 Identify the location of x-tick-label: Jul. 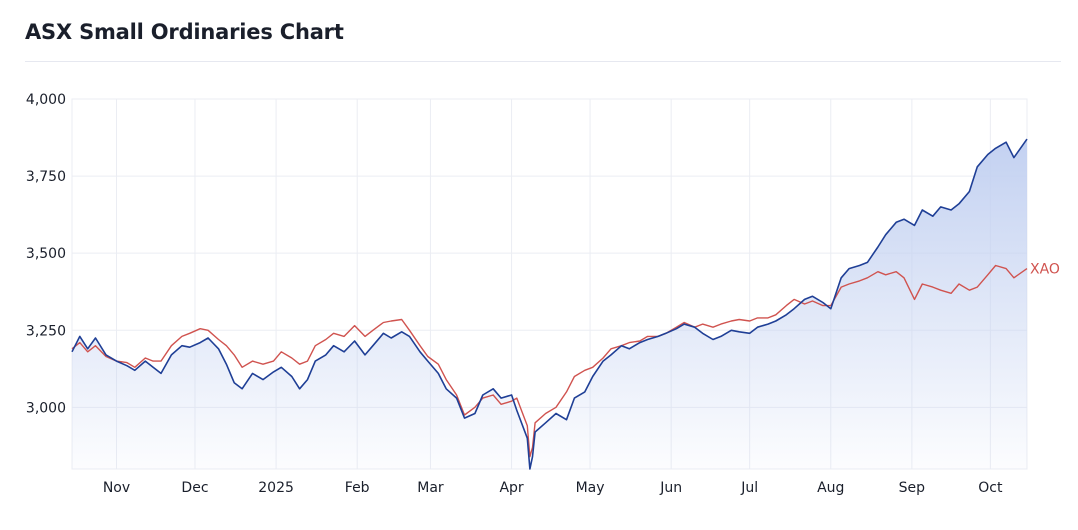
(749, 488).